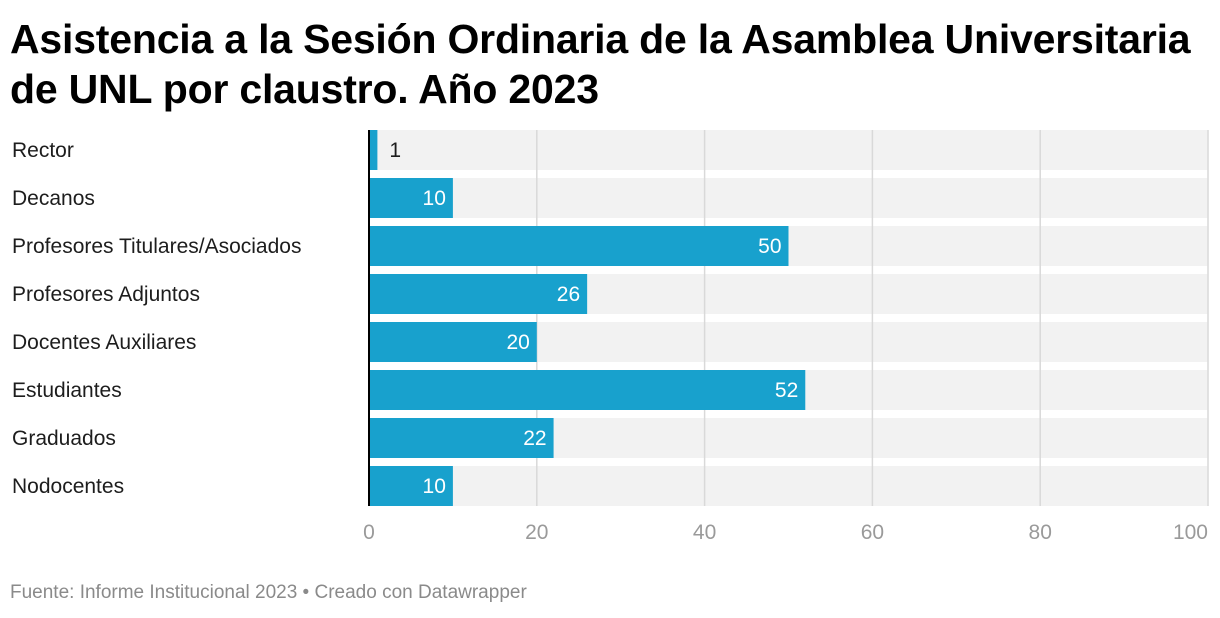  I want to click on x-tick-label: 100, so click(1190, 532).